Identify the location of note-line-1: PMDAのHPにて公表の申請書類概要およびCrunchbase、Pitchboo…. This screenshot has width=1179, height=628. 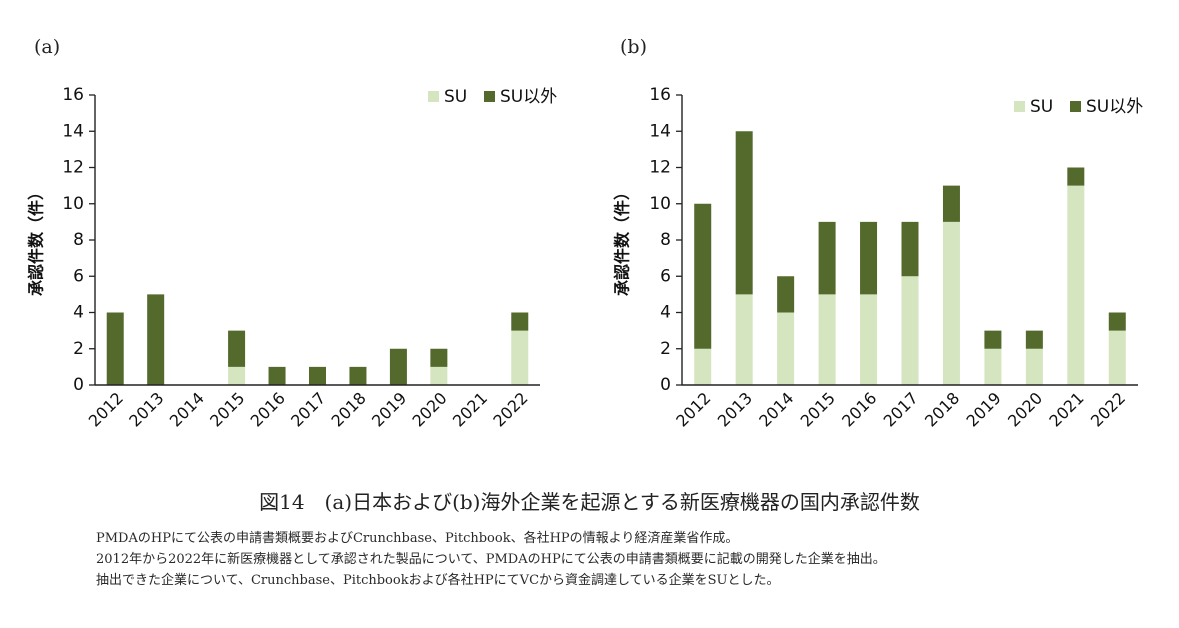
(417, 538).